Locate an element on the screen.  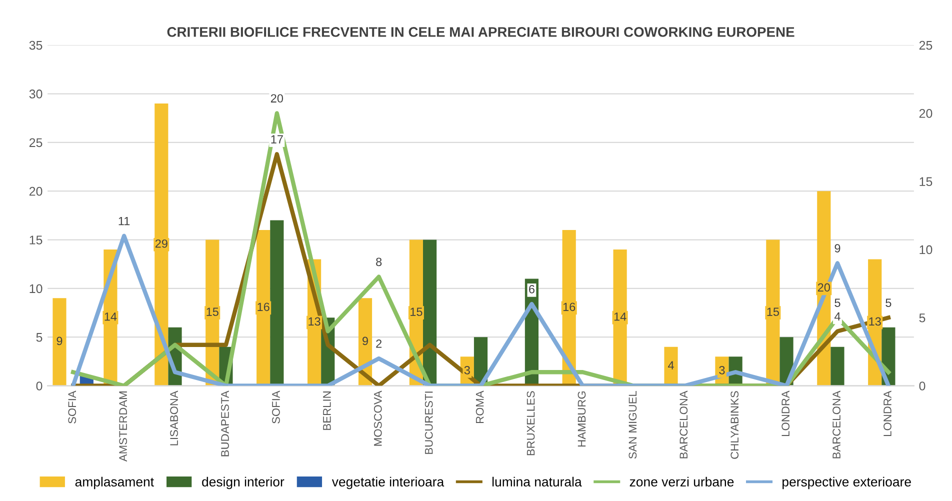
x-tick-label: BUDAPESTA is located at coordinates (225, 423).